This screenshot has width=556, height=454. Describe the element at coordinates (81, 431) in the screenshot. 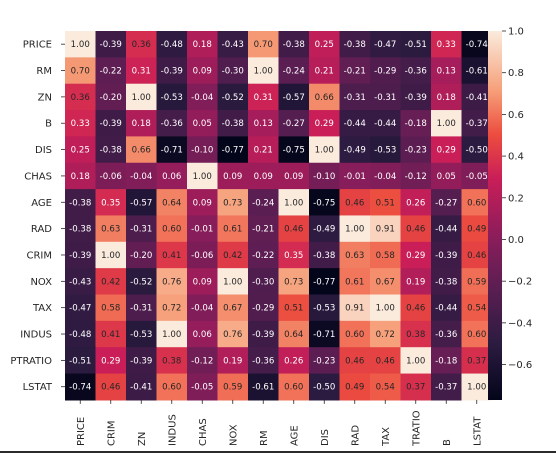

I see `column-label: PRICE` at that location.